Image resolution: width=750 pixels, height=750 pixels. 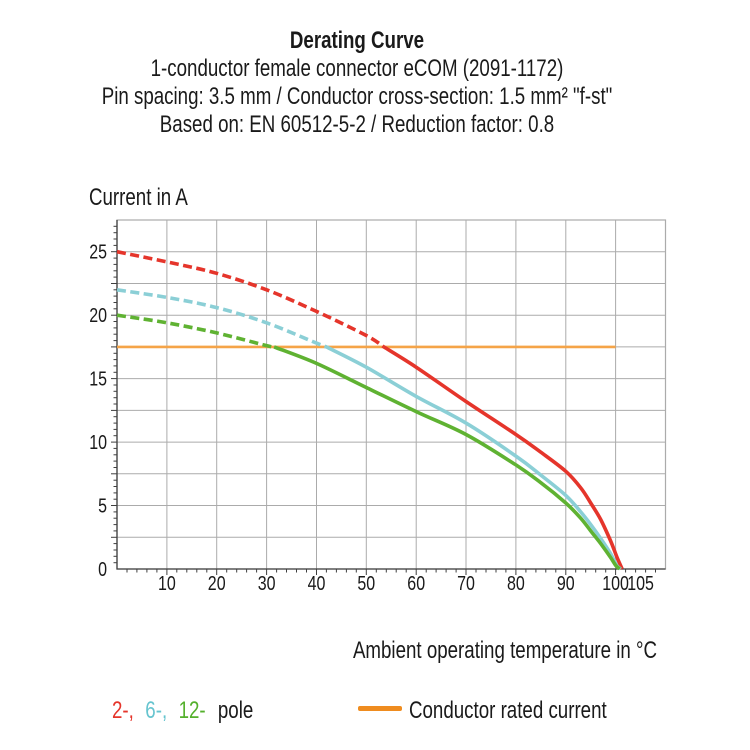 What do you see at coordinates (98, 410) in the screenshot?
I see `y-tick-labels: 0 5 10 15 20 25` at bounding box center [98, 410].